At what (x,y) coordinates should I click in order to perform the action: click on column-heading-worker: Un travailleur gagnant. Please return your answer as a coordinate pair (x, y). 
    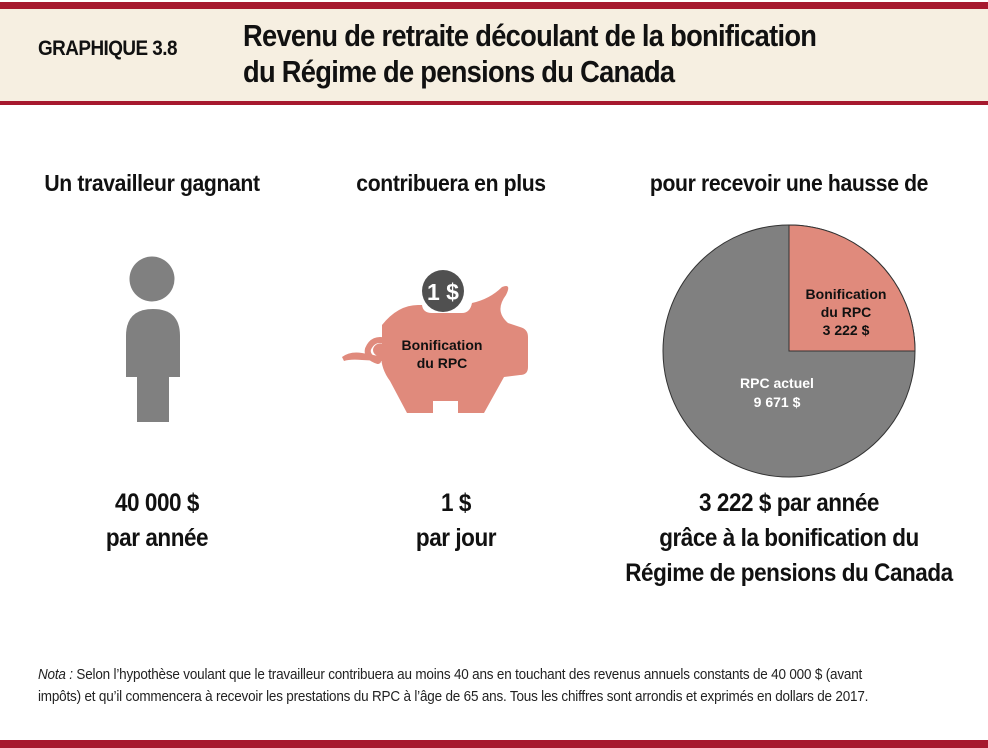
    Looking at the image, I should click on (152, 183).